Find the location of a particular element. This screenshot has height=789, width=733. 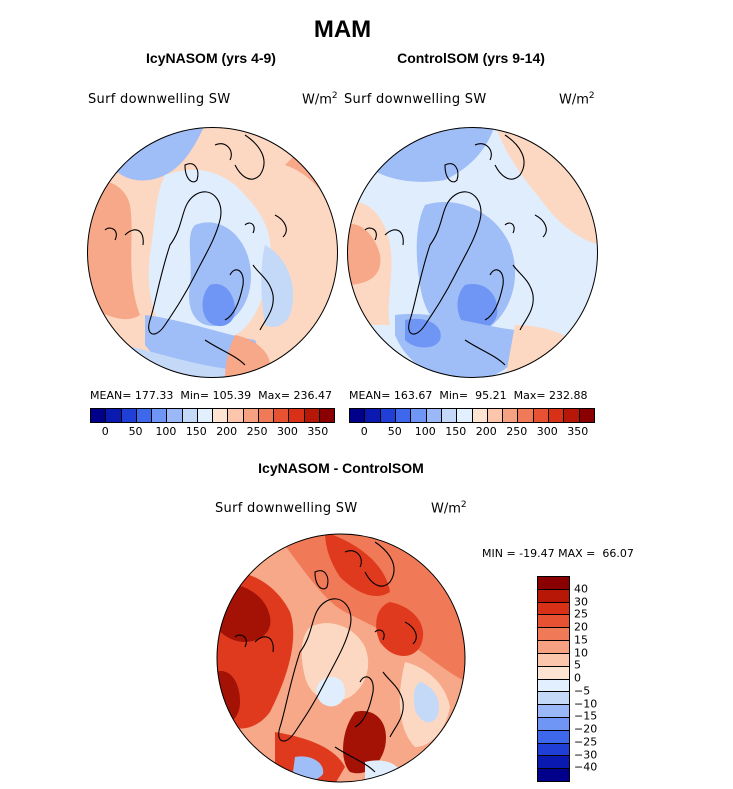

panel-3-colorbar is located at coordinates (553, 679).